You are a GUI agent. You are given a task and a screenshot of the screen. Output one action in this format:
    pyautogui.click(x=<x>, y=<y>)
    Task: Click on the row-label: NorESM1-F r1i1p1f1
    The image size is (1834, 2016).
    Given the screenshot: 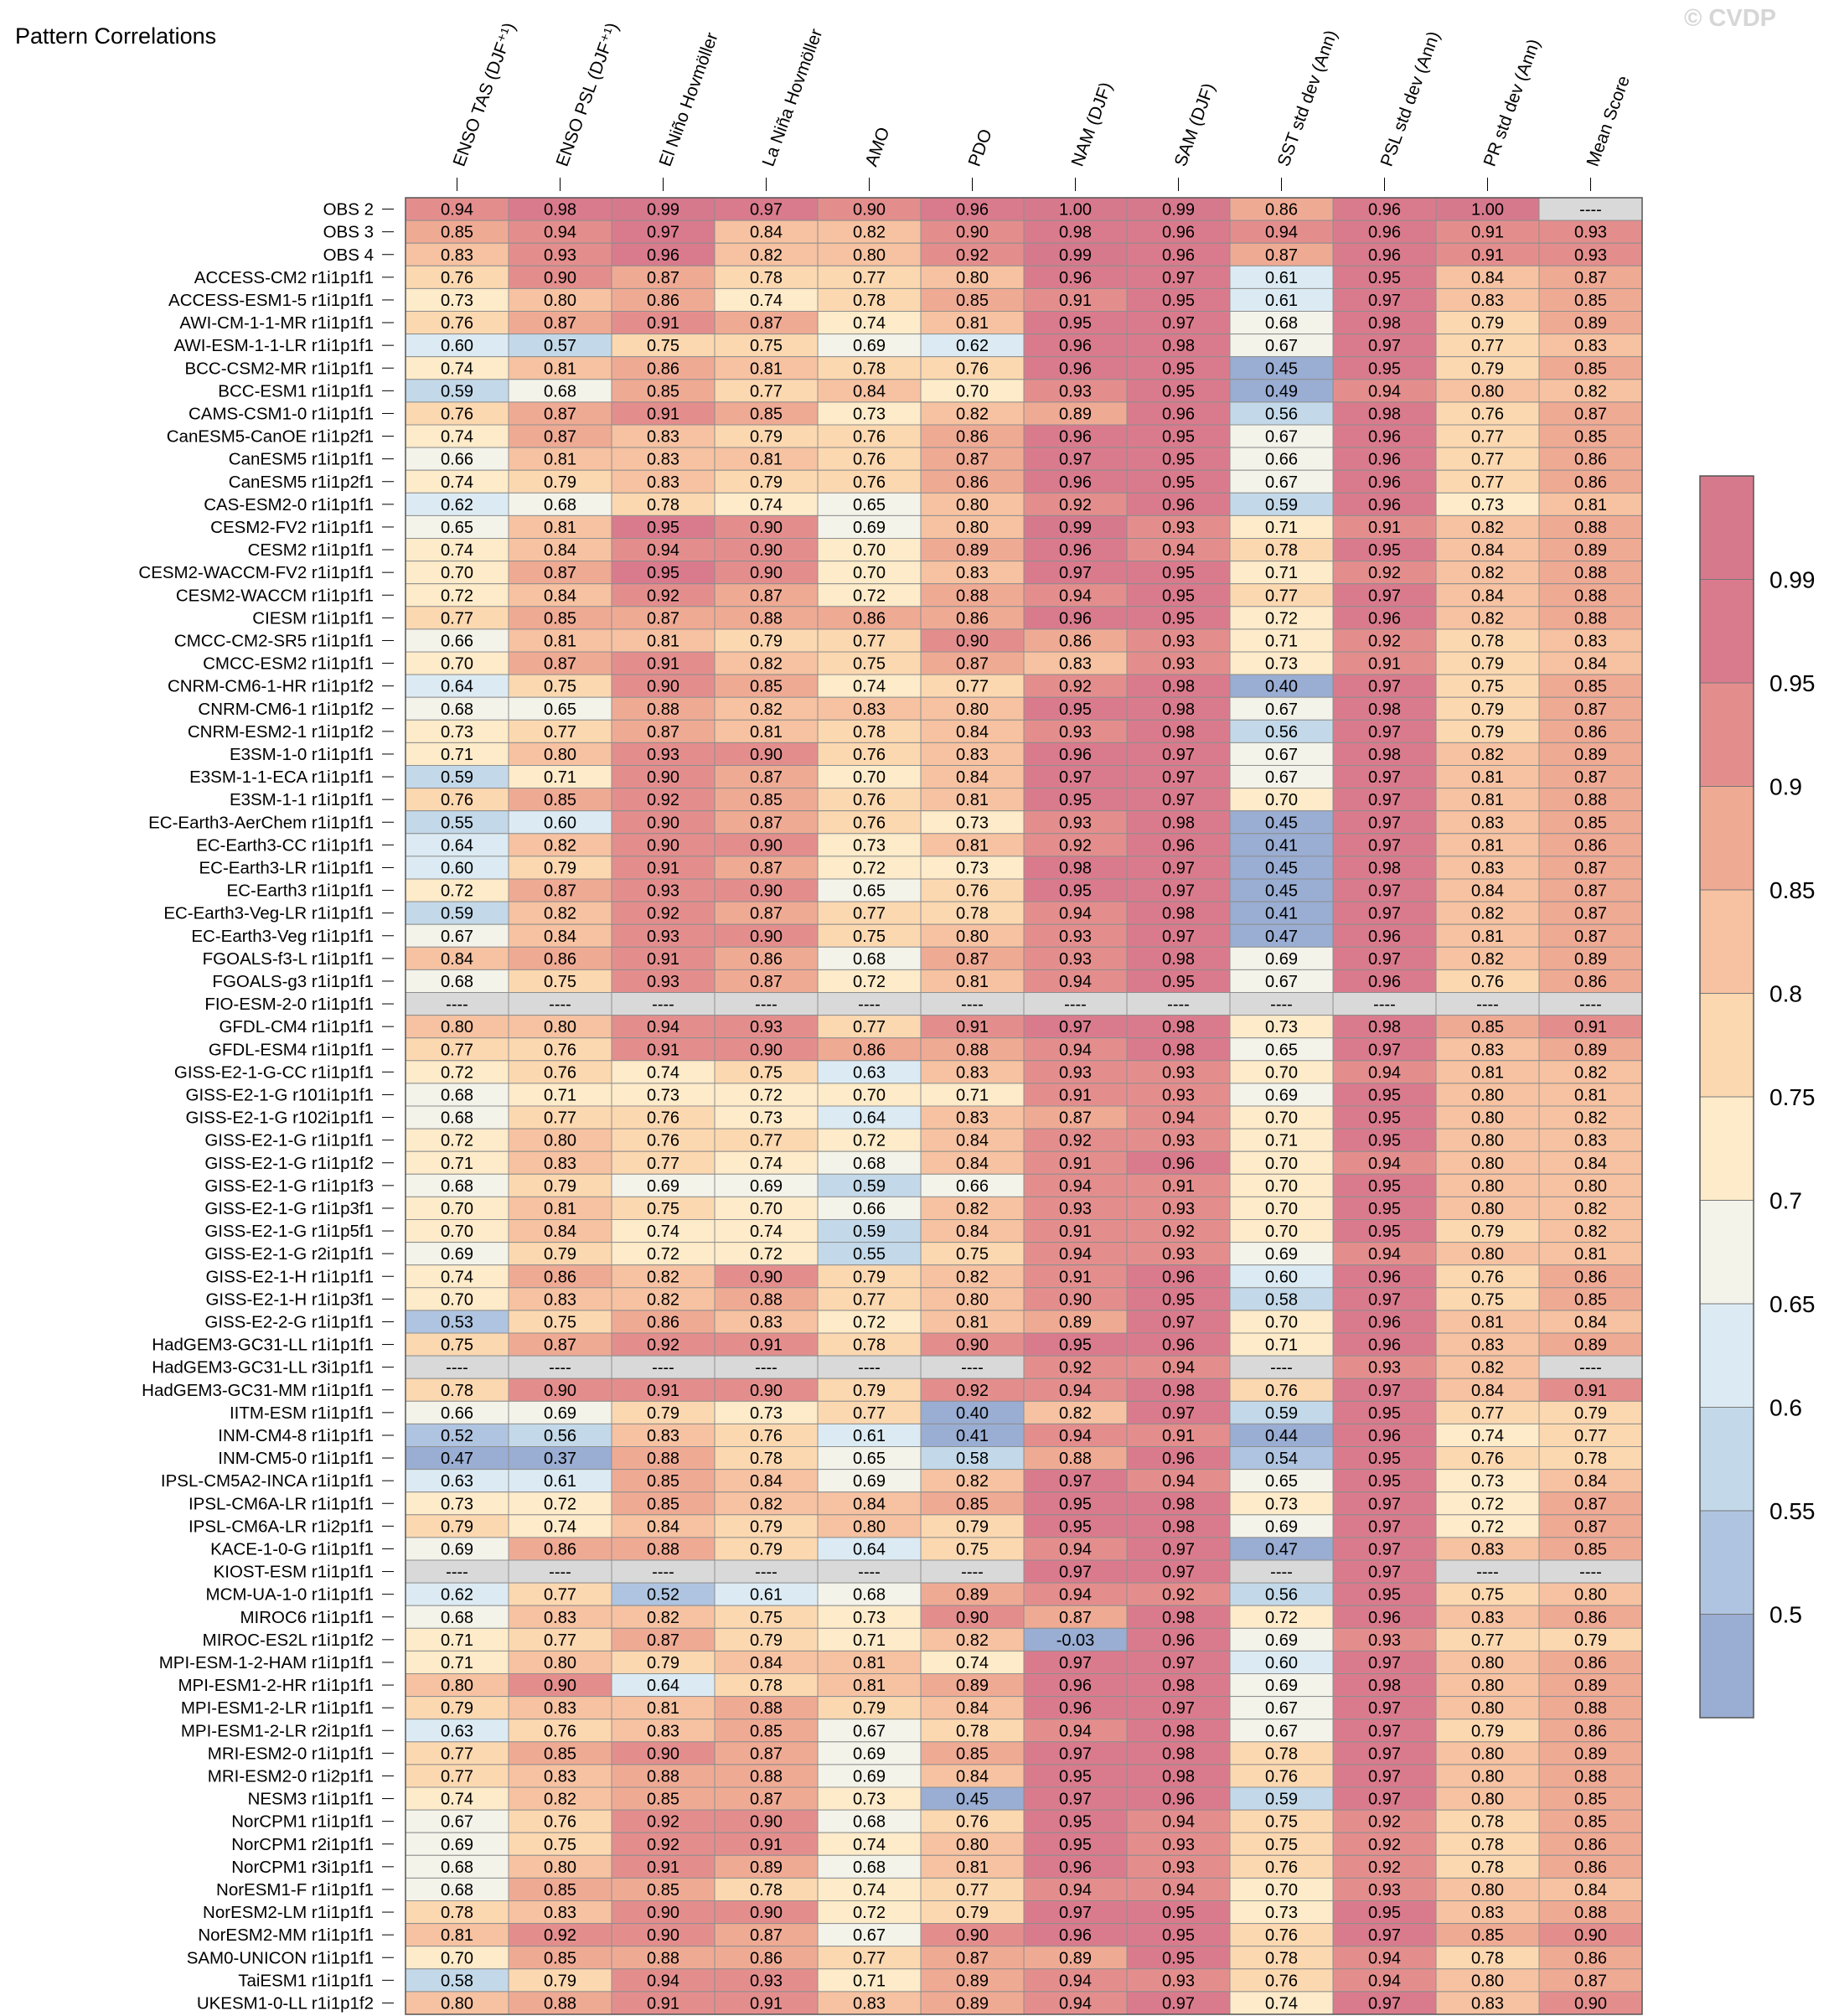 What is the action you would take?
    pyautogui.click(x=295, y=1890)
    